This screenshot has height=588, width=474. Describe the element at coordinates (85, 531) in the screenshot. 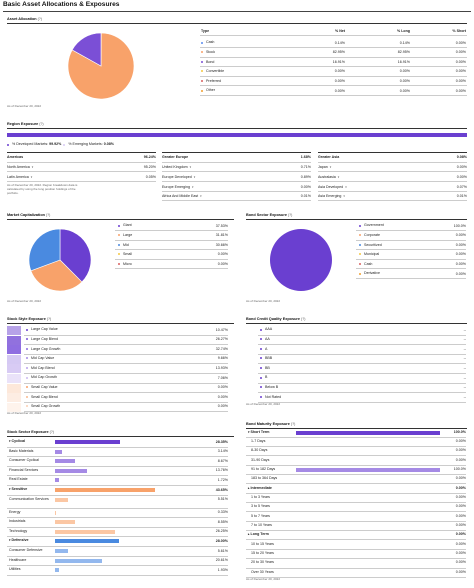

I see `sector-bar-technology` at that location.